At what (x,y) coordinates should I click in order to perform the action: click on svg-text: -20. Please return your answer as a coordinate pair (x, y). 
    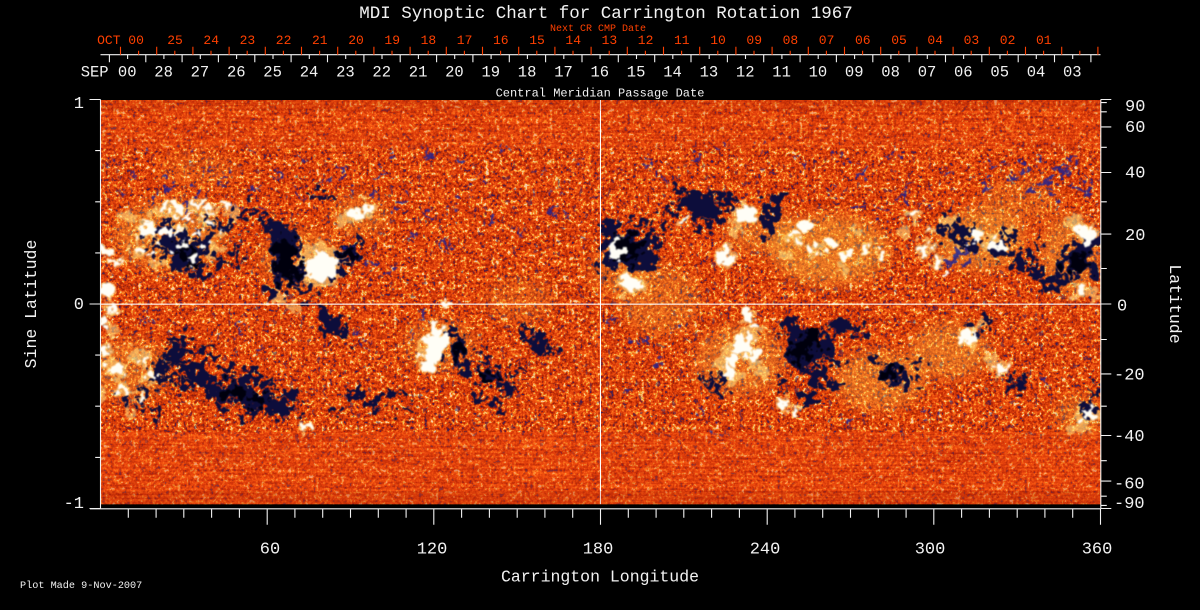
    Looking at the image, I should click on (1129, 376).